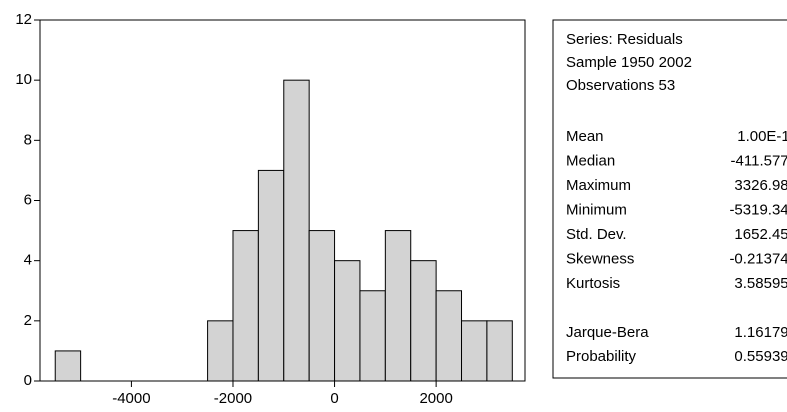 This screenshot has height=412, width=787. I want to click on stat-value: -5319.345, so click(758, 209).